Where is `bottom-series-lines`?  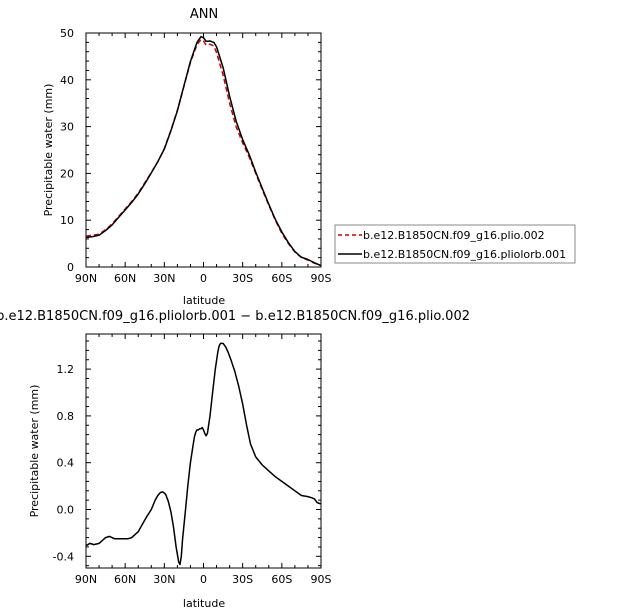 bottom-series-lines is located at coordinates (203, 454).